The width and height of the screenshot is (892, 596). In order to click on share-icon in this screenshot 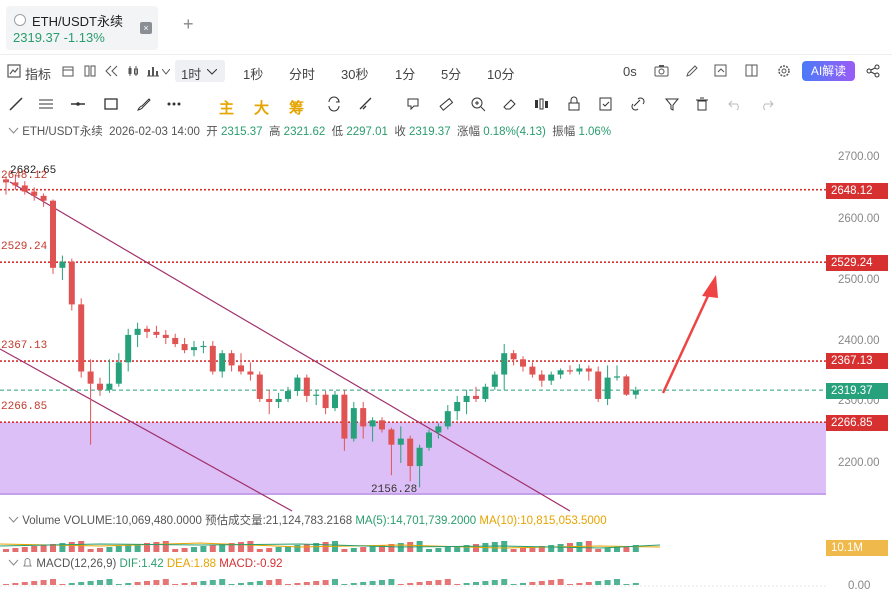, I will do `click(873, 71)`.